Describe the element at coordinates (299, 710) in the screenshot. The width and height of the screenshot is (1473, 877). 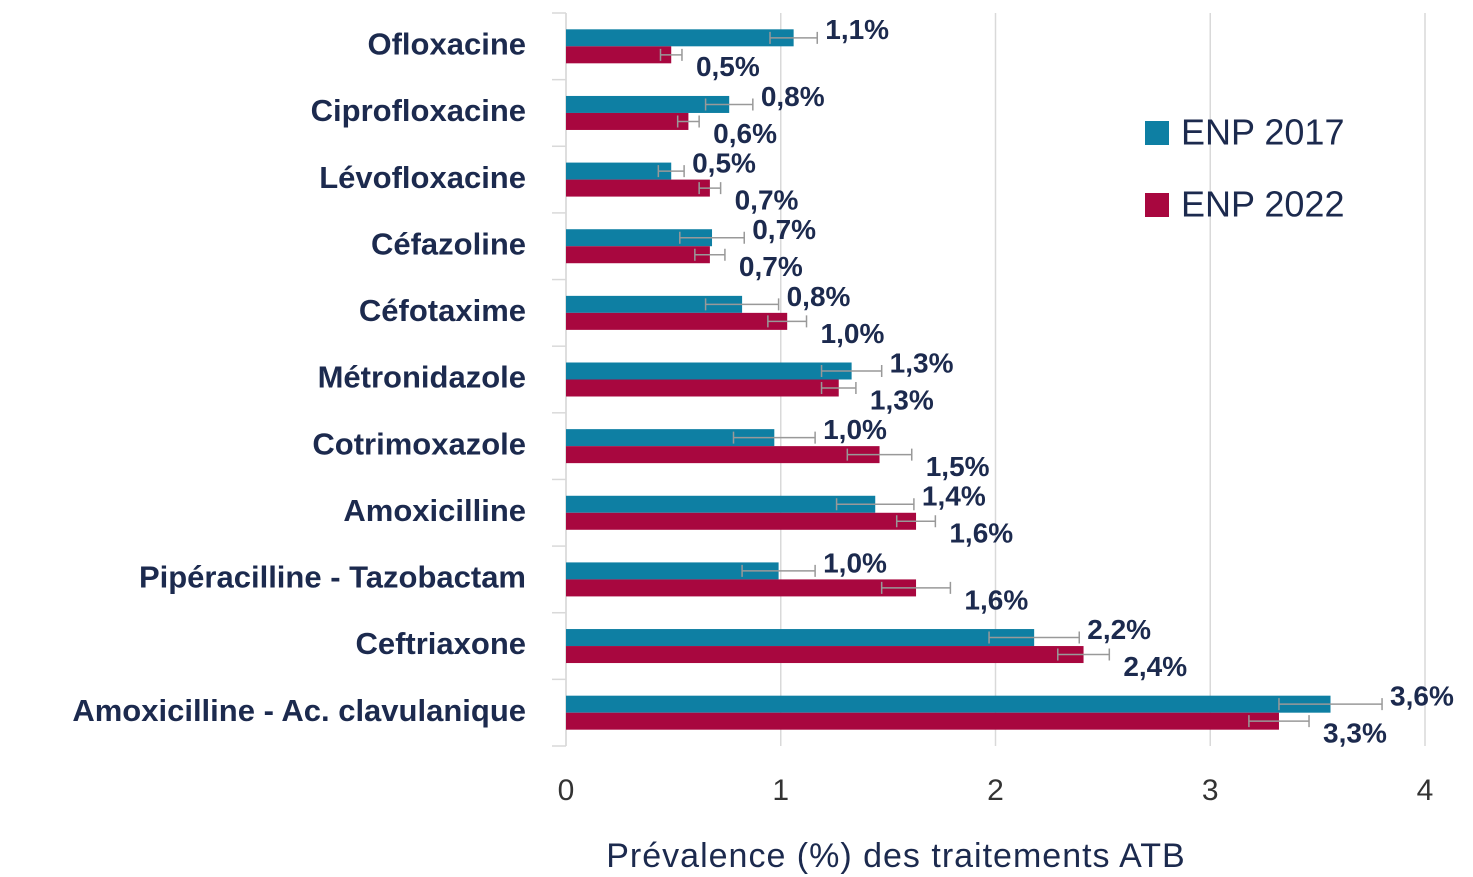
I see `y-tick-label: Amoxicilline - Ac. clavulanique` at that location.